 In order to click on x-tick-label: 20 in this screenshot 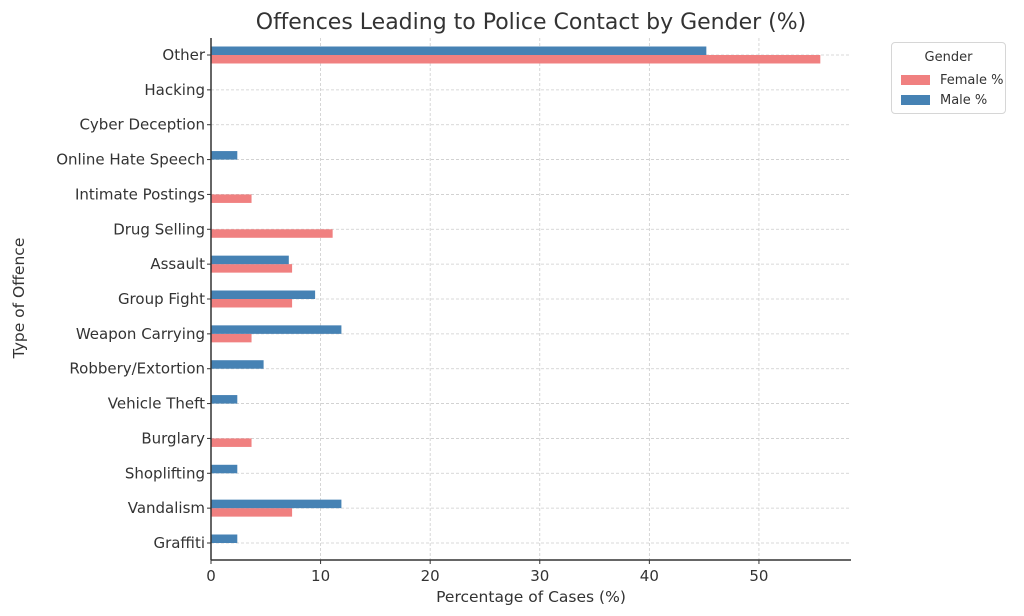, I will do `click(430, 576)`.